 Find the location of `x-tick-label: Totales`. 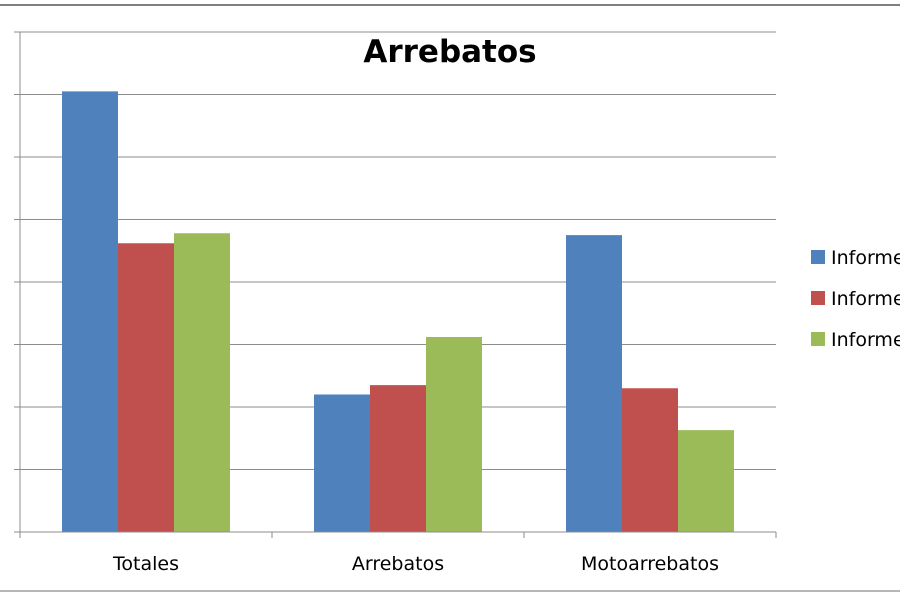

x-tick-label: Totales is located at coordinates (145, 564).